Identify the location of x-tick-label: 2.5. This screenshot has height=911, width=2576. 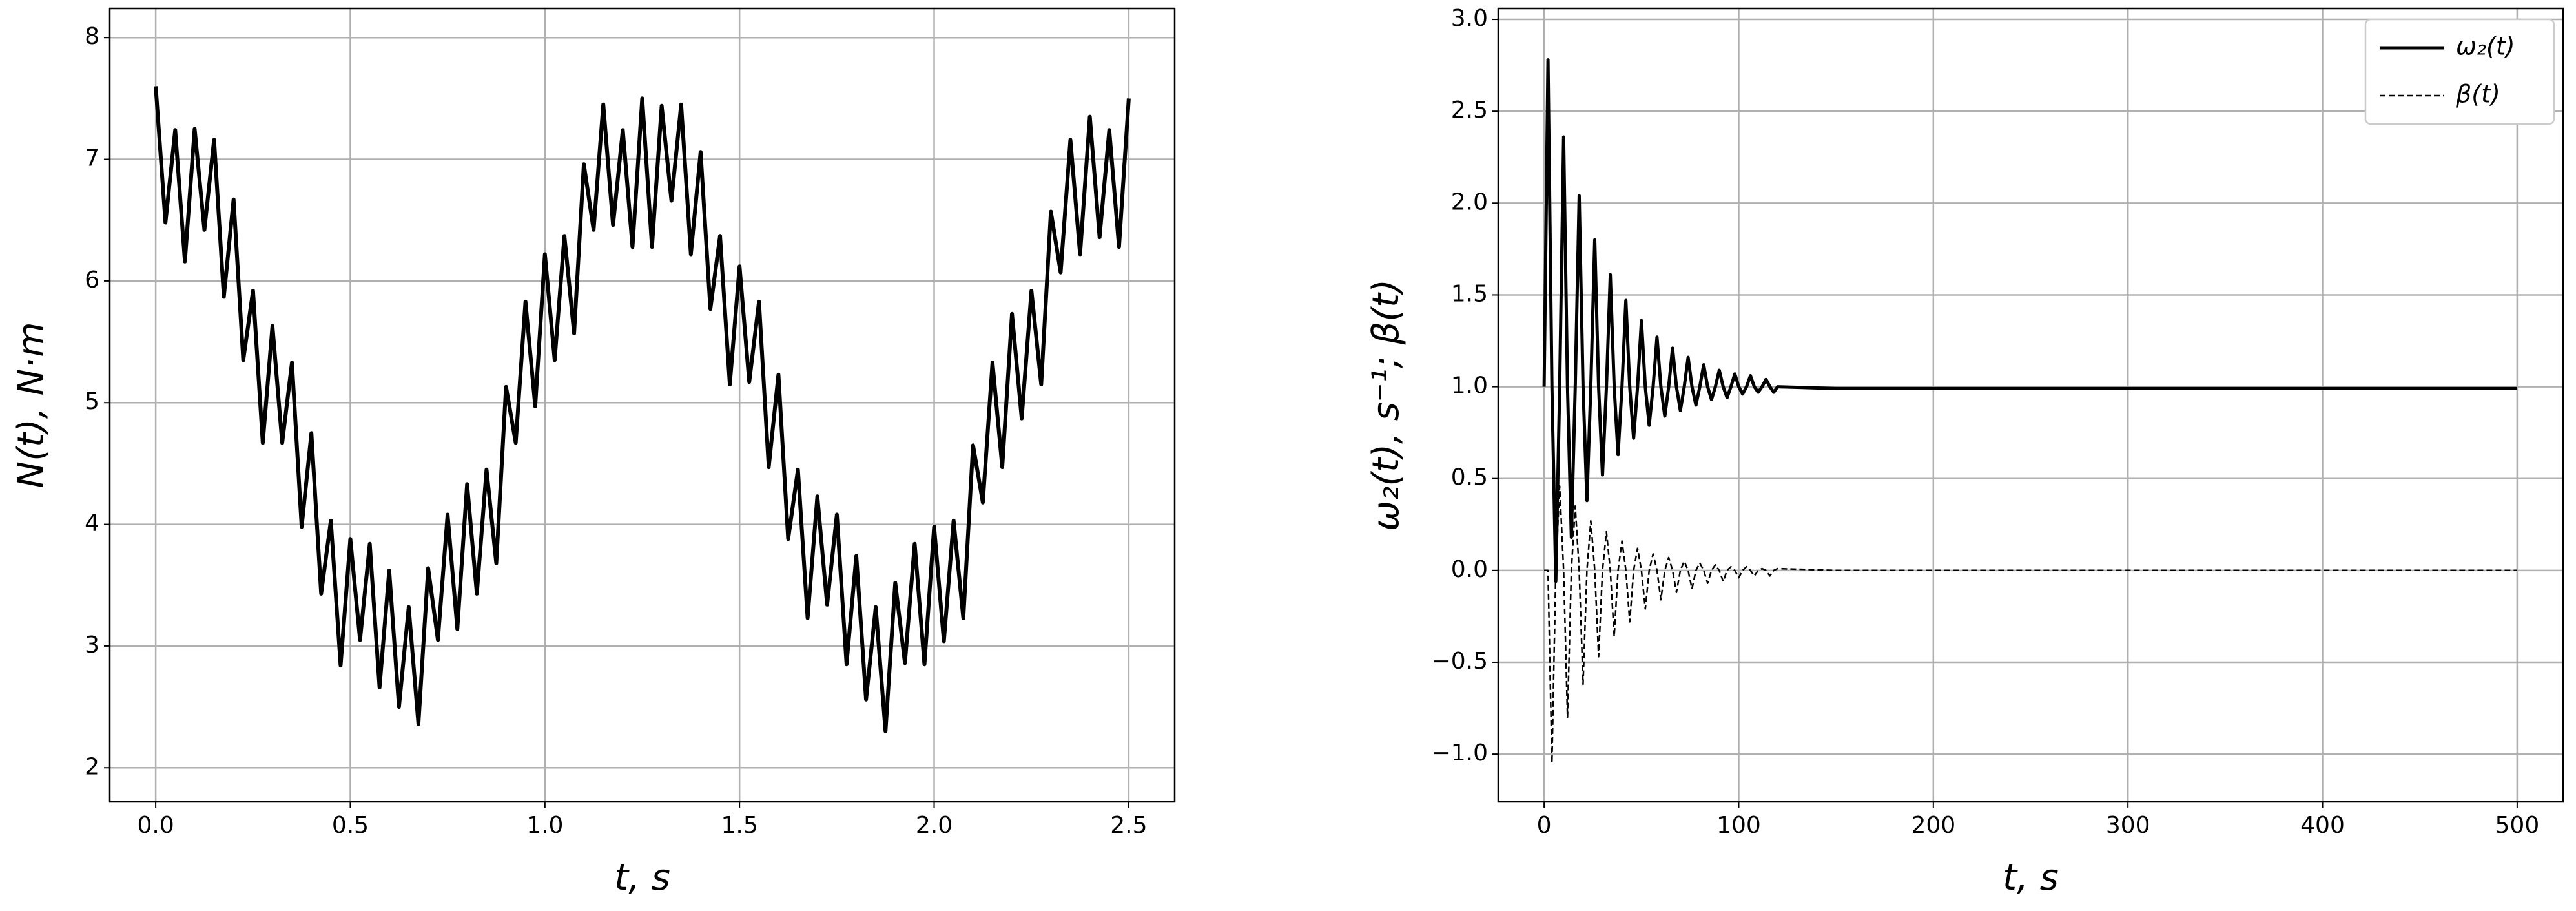
(1128, 825).